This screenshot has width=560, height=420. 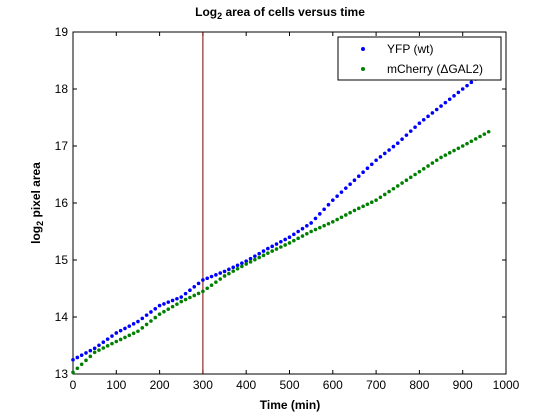 What do you see at coordinates (333, 385) in the screenshot?
I see `x-tick-label: 600` at bounding box center [333, 385].